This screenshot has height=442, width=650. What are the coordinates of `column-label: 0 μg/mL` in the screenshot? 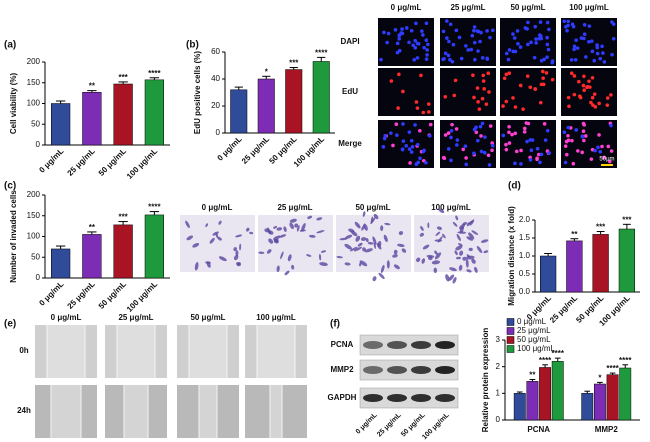 It's located at (217, 207).